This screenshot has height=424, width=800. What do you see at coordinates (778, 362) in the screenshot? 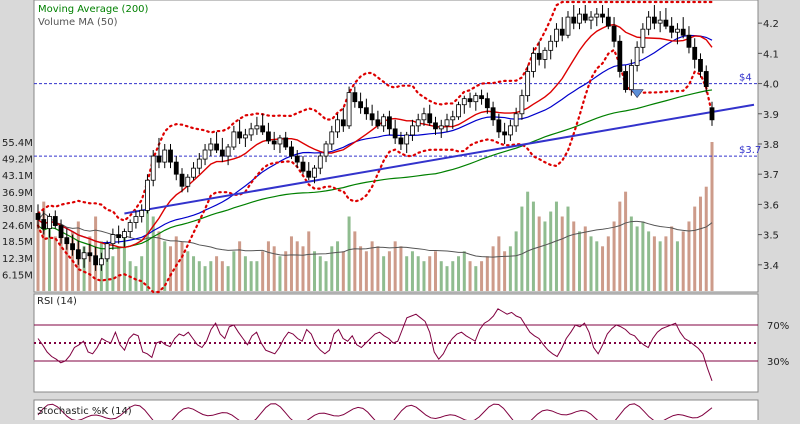
I see `rsi-level-label: 30%` at bounding box center [778, 362].